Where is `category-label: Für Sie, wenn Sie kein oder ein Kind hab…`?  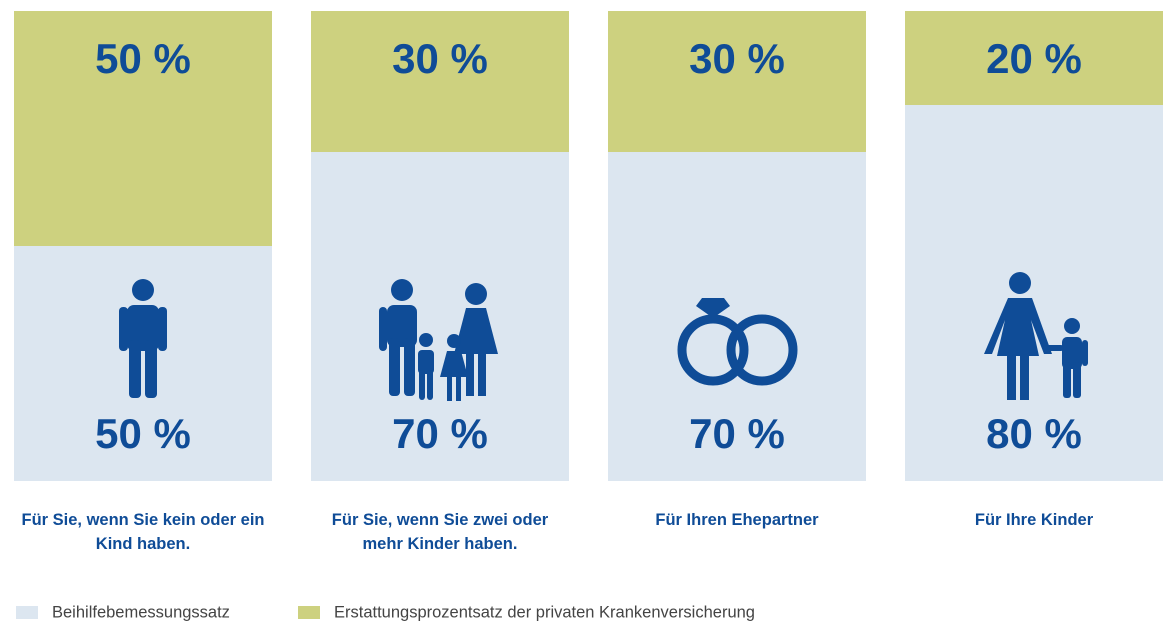
category-label: Für Sie, wenn Sie kein oder ein Kind hab… is located at coordinates (143, 532).